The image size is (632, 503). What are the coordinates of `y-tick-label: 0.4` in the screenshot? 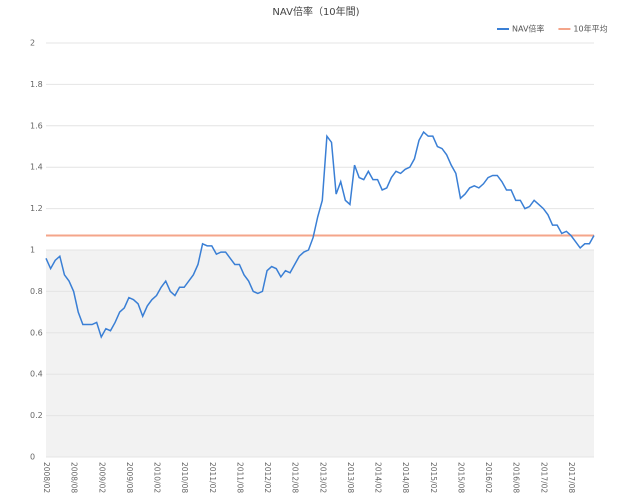 It's located at (36, 374).